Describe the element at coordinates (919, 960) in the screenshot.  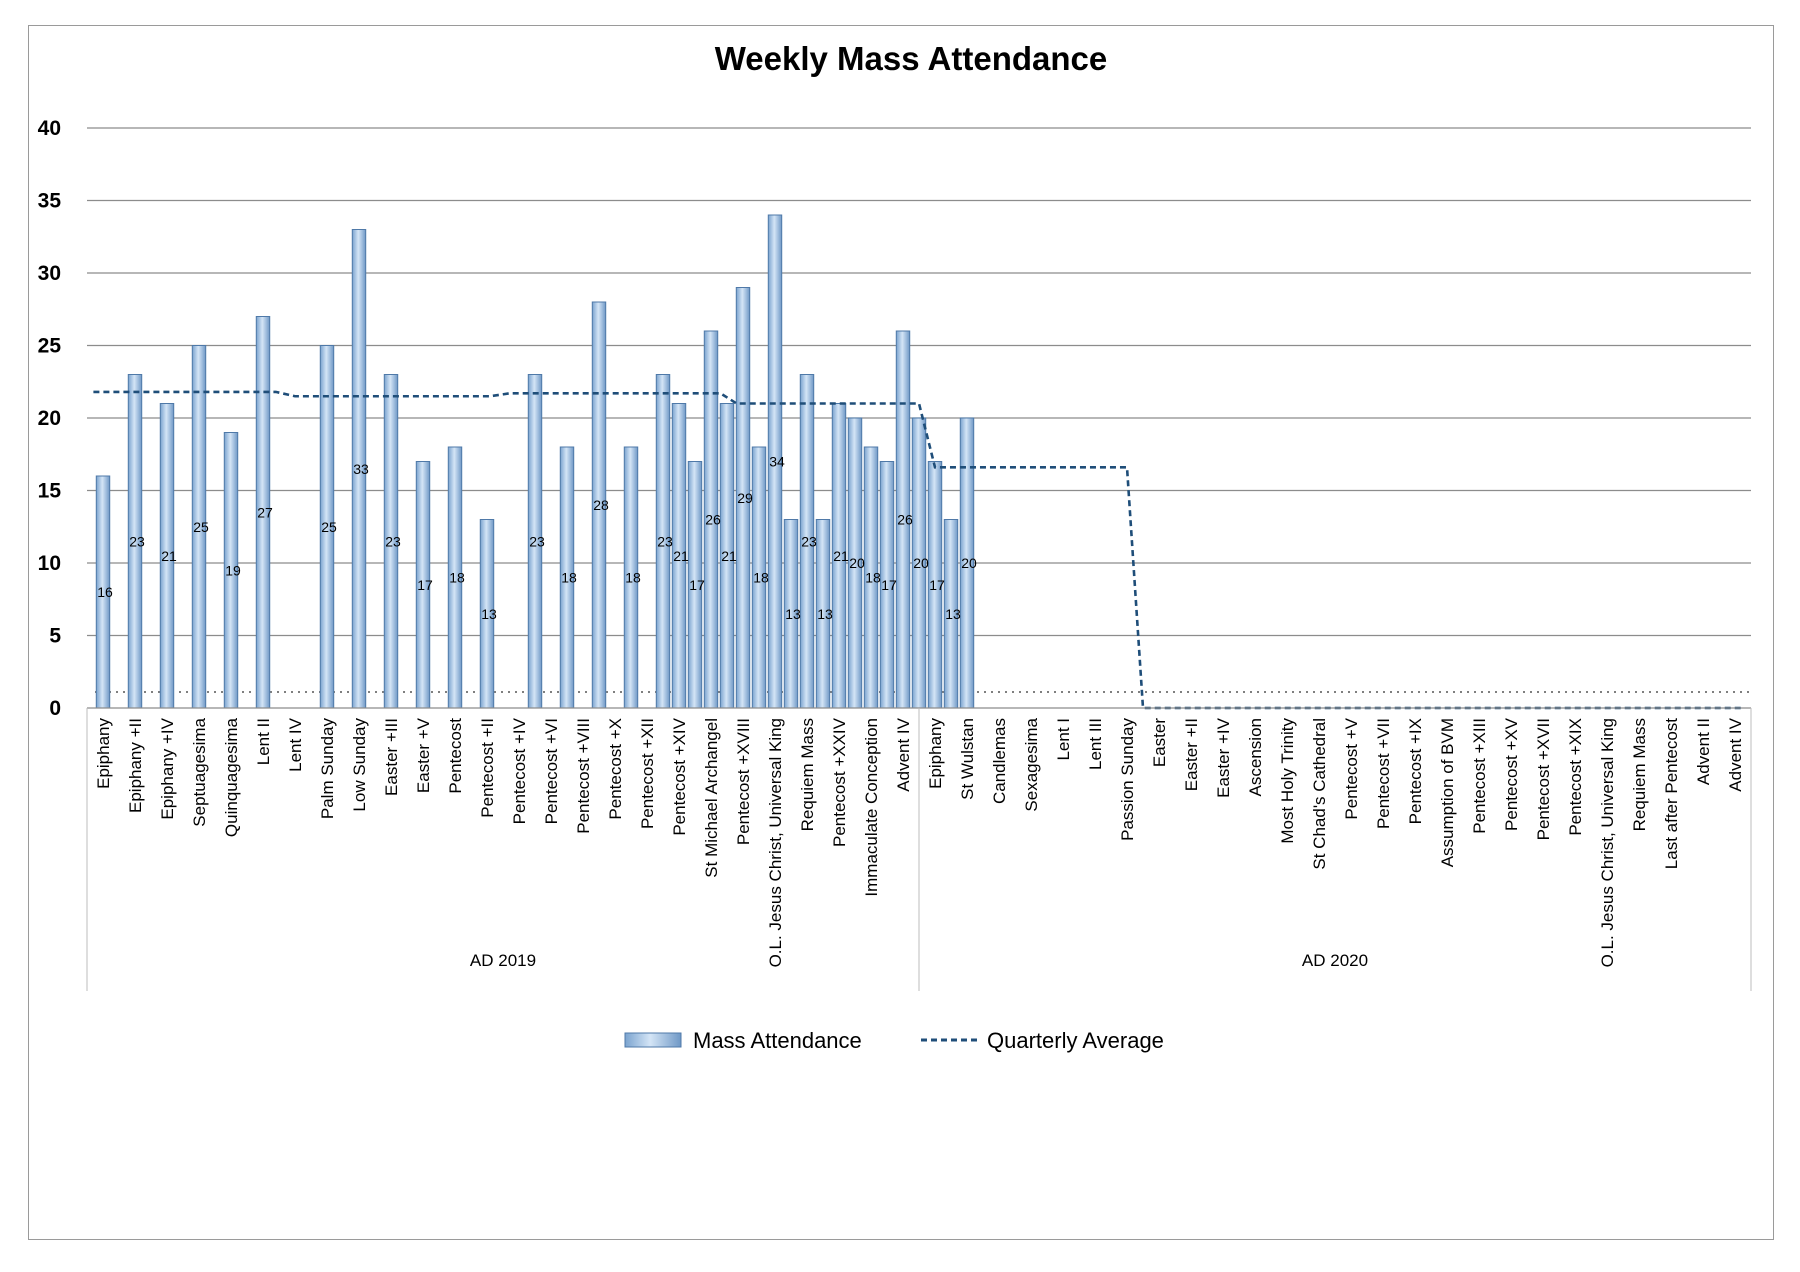
I see `group-labels: AD 2019 AD 2020` at that location.